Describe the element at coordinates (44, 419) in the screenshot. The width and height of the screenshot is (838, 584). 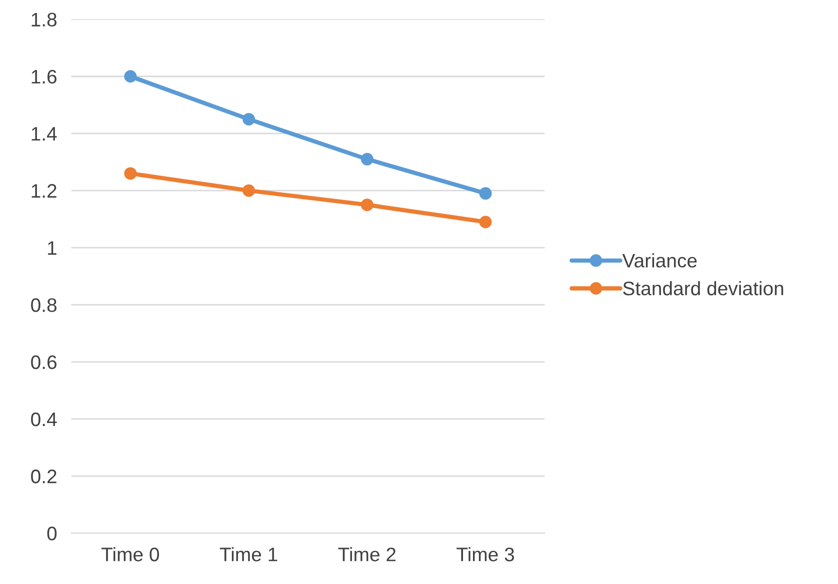
I see `y-tick-label: 0.4` at that location.